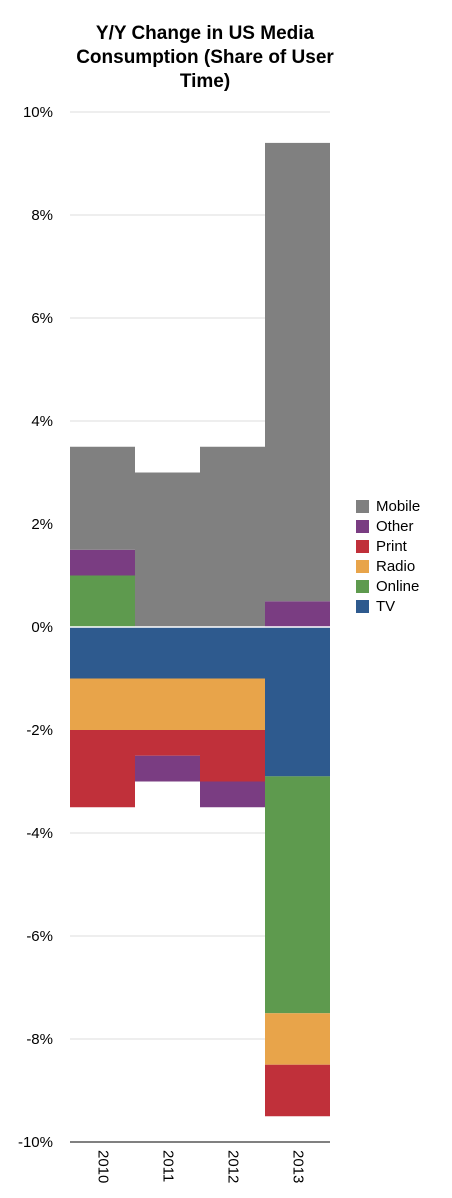 This screenshot has width=452, height=1198. What do you see at coordinates (362, 566) in the screenshot?
I see `legend-swatch-radio` at bounding box center [362, 566].